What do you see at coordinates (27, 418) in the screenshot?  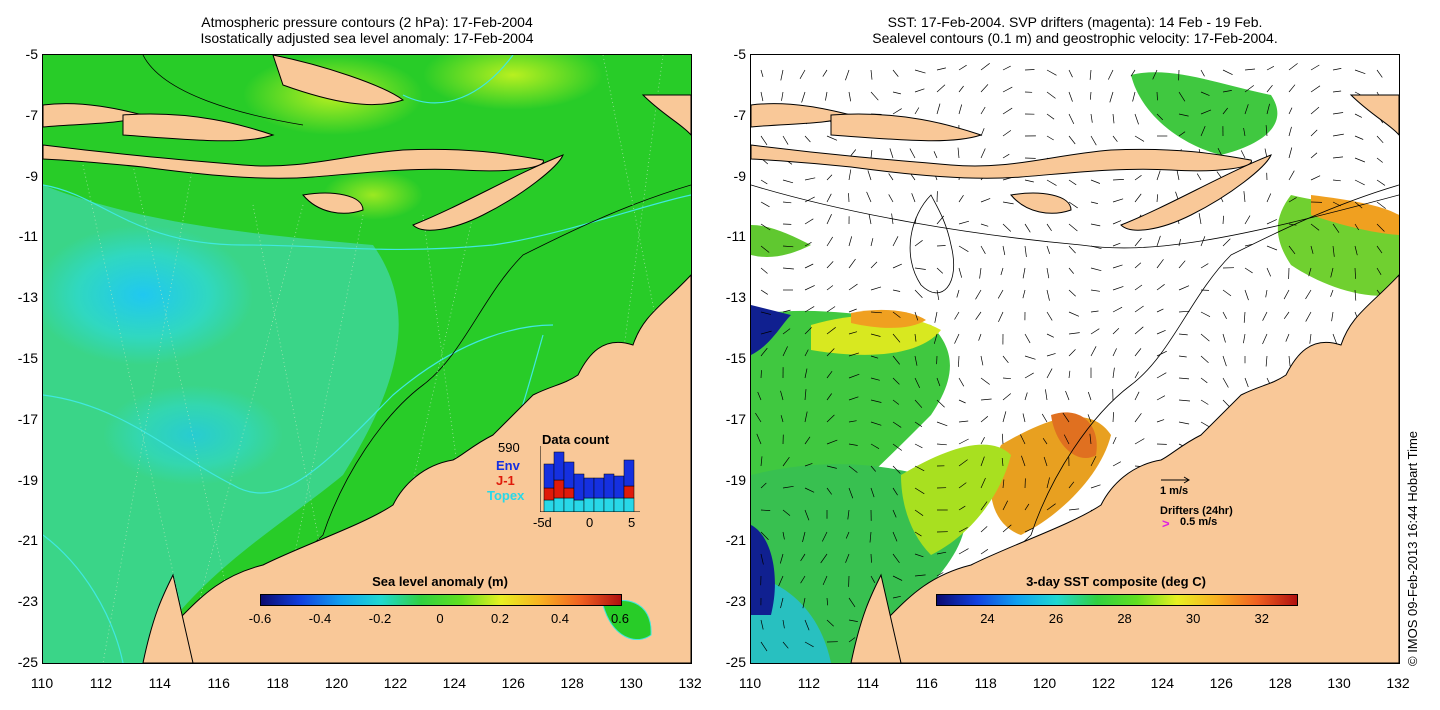 I see `left-lat-tick: -17` at bounding box center [27, 418].